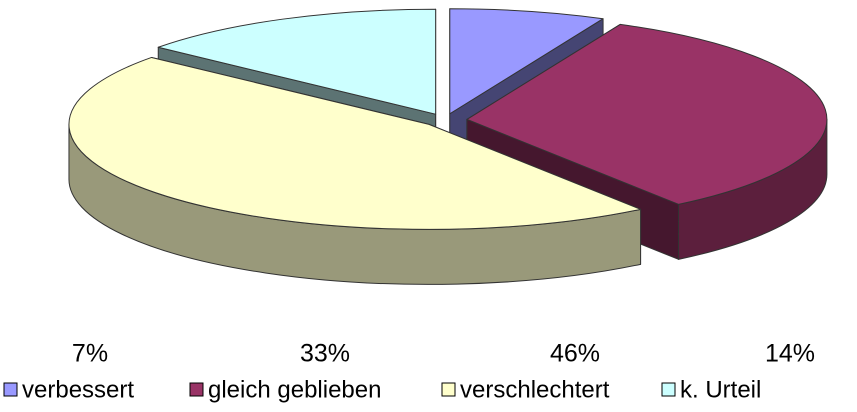 The image size is (857, 412). Describe the element at coordinates (294, 389) in the screenshot. I see `legend-label: gleich geblieben` at that location.